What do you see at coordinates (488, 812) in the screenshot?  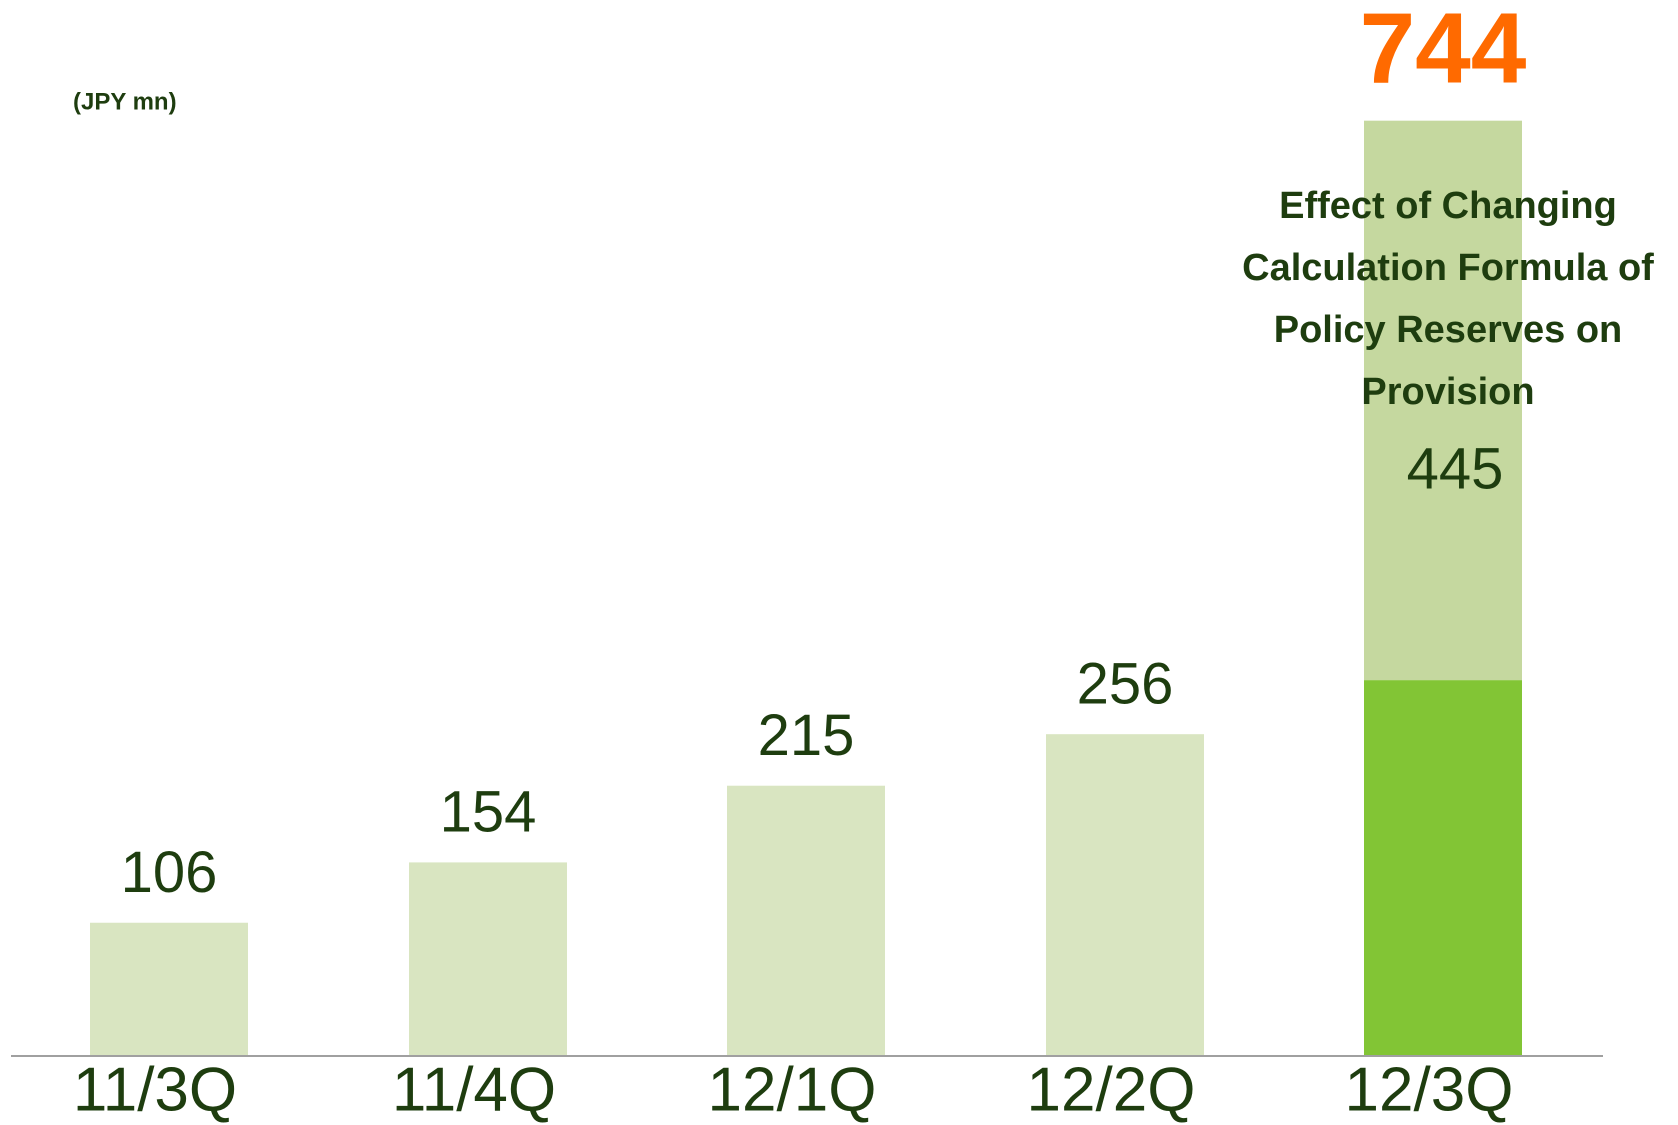 I see `value-label: 154` at bounding box center [488, 812].